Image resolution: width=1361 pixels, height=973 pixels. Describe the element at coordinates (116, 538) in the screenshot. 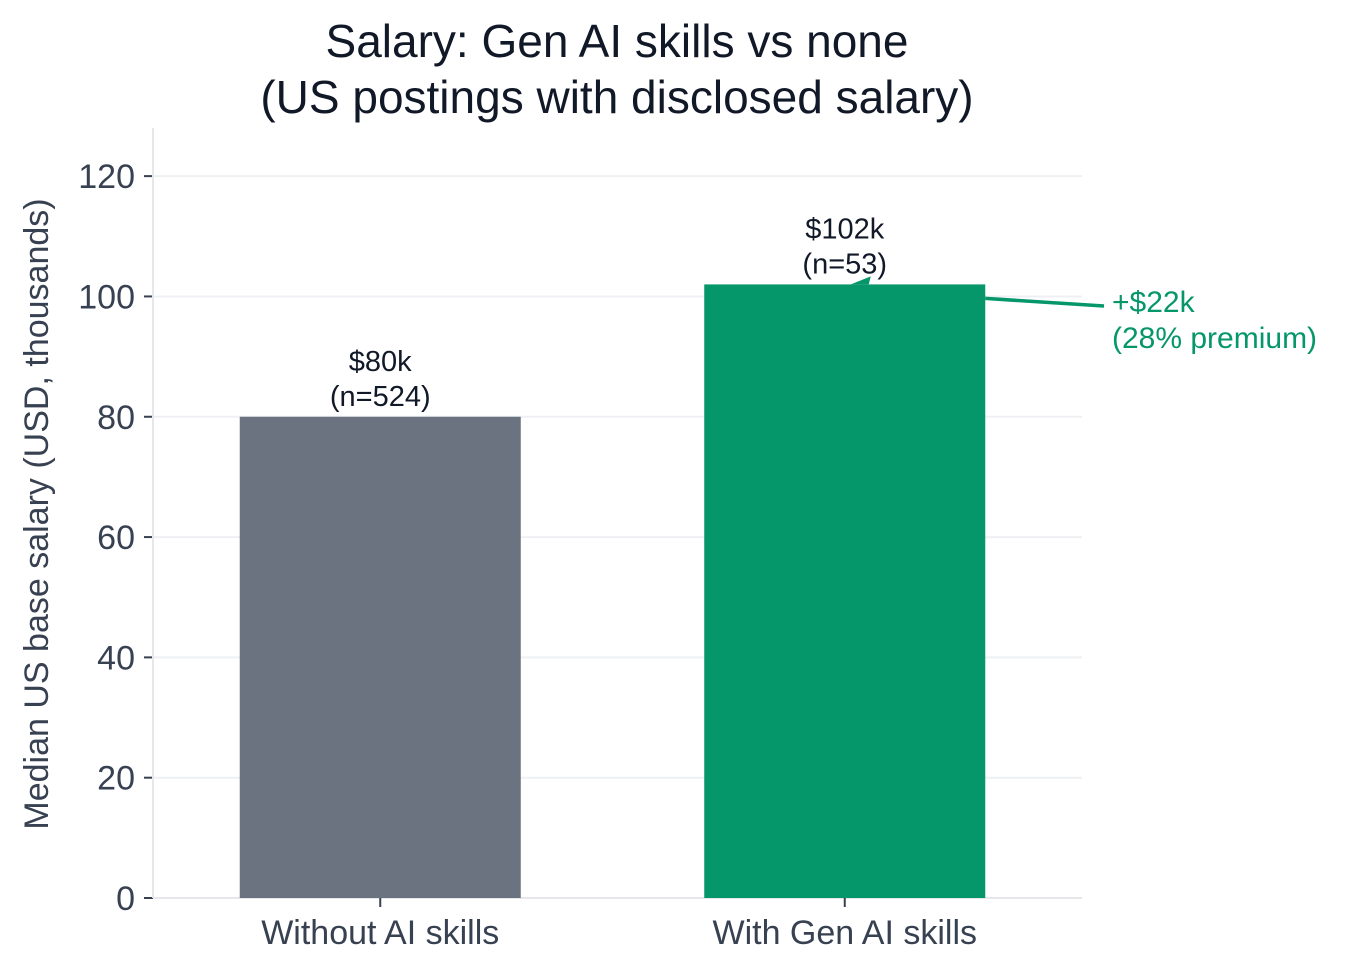

I see `y-tick-label: 60` at that location.